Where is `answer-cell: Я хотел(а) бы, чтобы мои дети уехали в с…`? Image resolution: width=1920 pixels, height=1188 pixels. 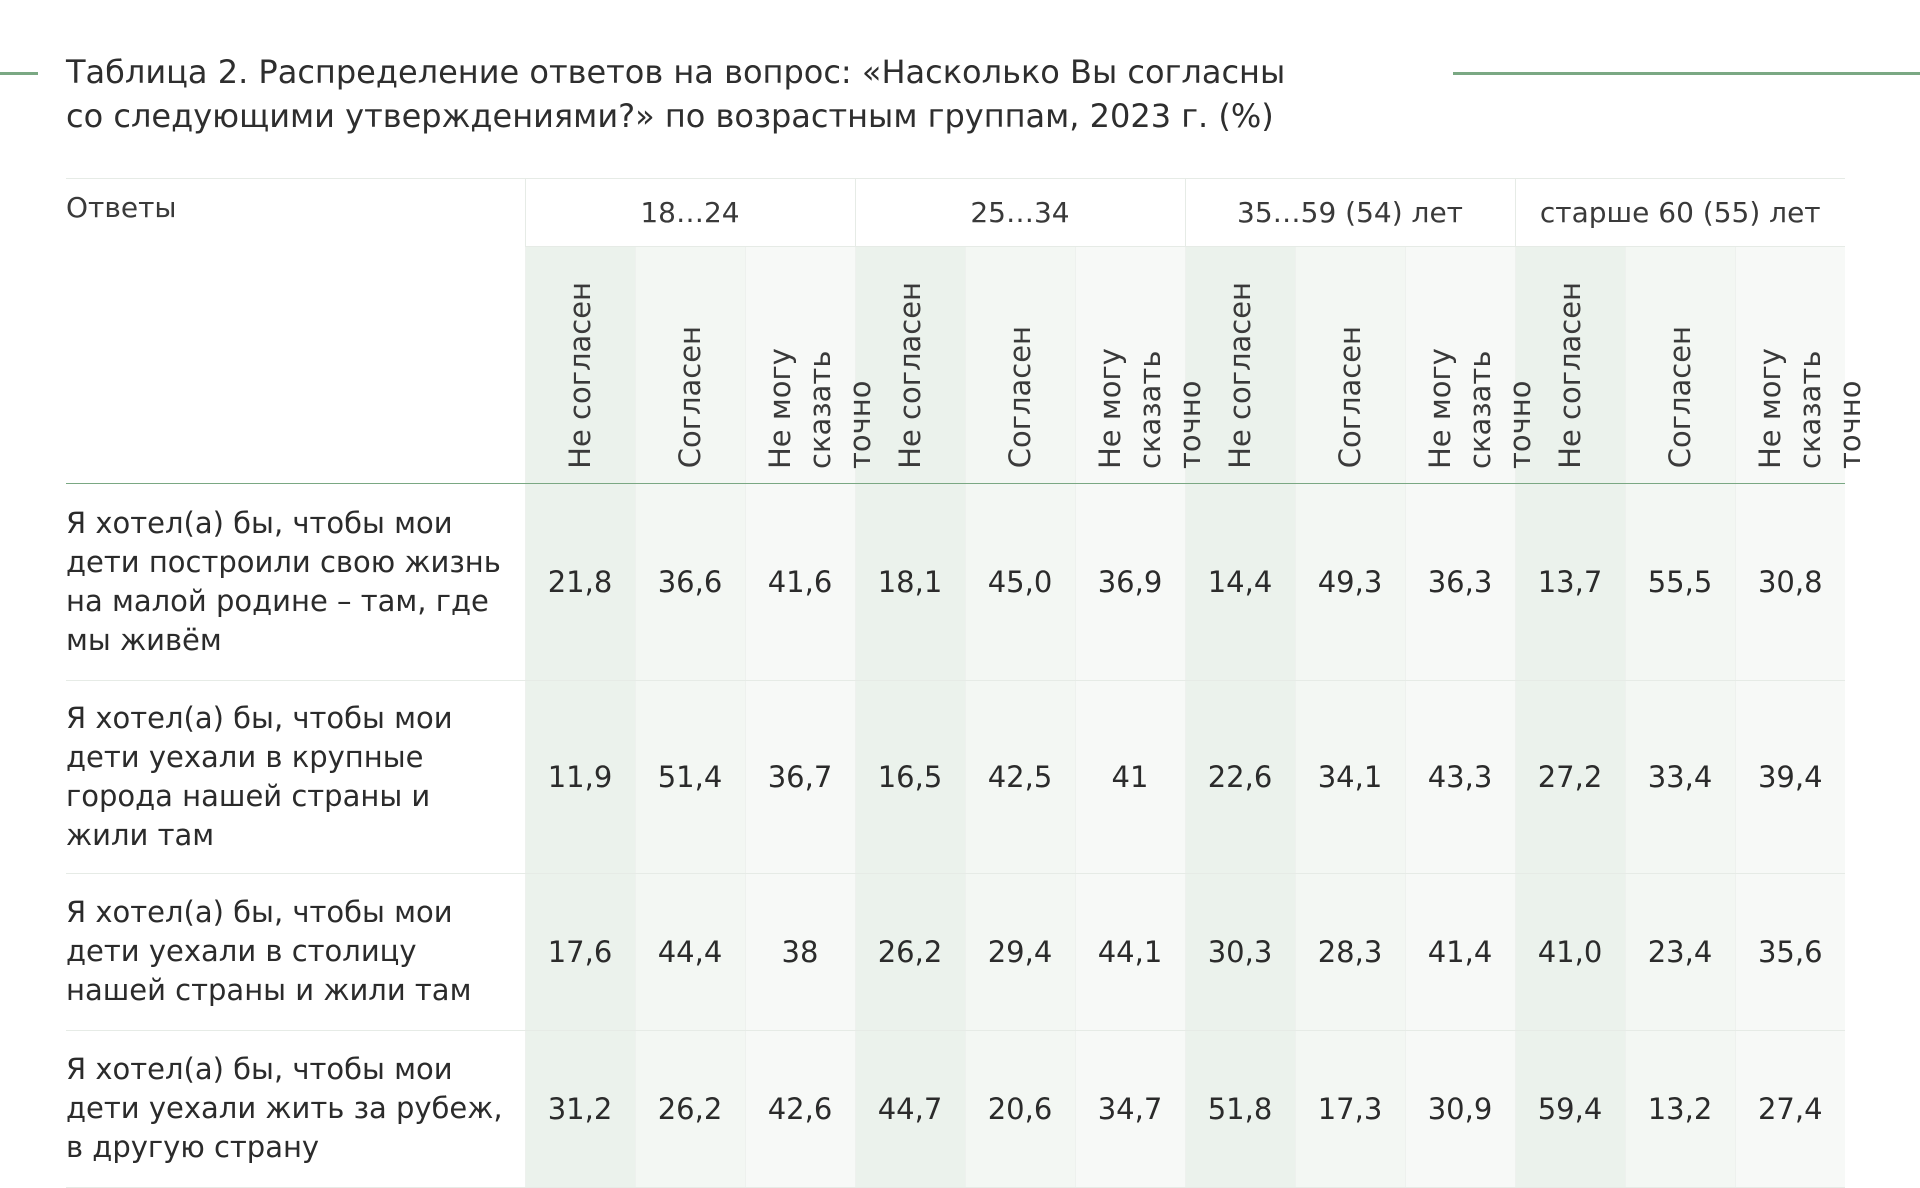 answer-cell: Я хотел(а) бы, чтобы мои дети уехали в с… is located at coordinates (295, 952).